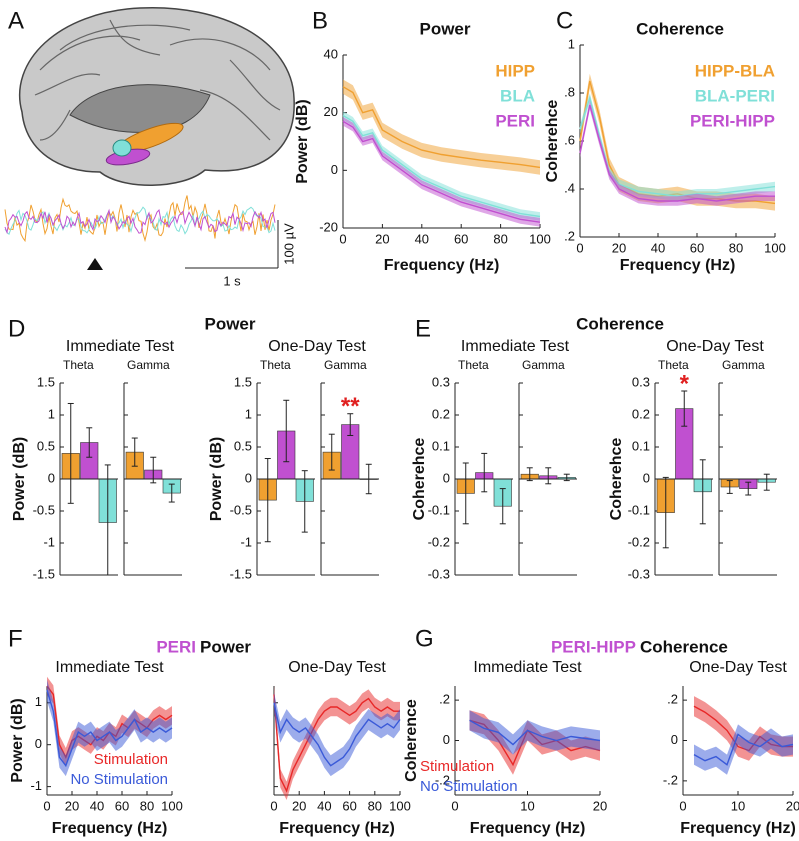 The height and width of the screenshot is (841, 799). What do you see at coordinates (641, 445) in the screenshot?
I see `y-tick-label: 0.1` at bounding box center [641, 445].